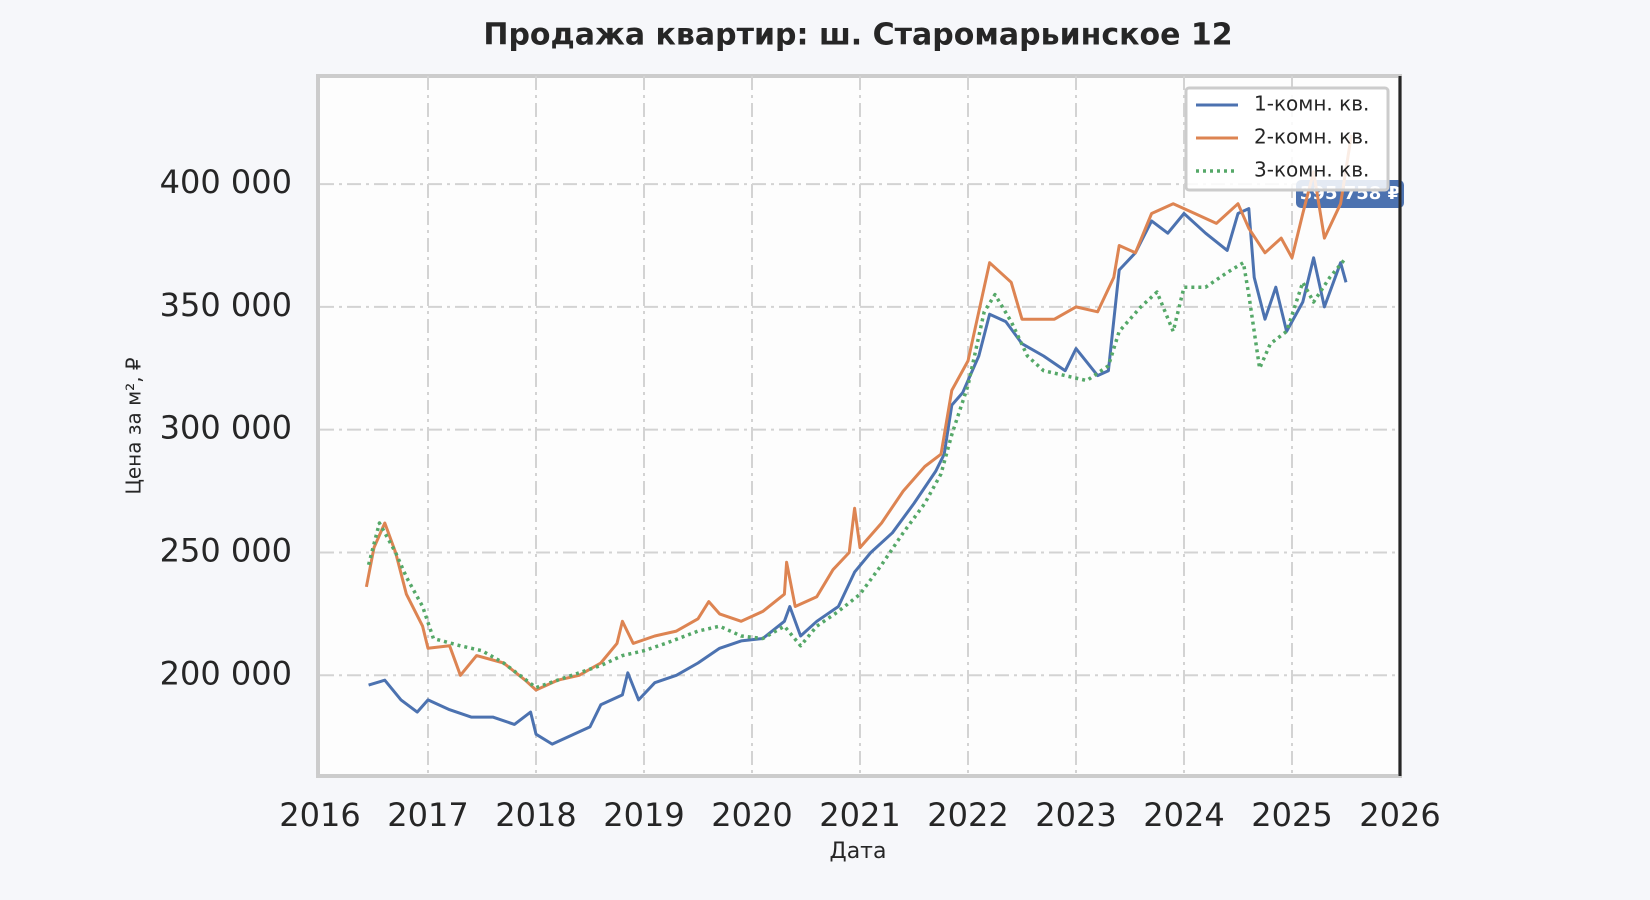  What do you see at coordinates (857, 35) in the screenshot?
I see `chart-title: Продажа квартир: ш. Старомарьинское 12` at bounding box center [857, 35].